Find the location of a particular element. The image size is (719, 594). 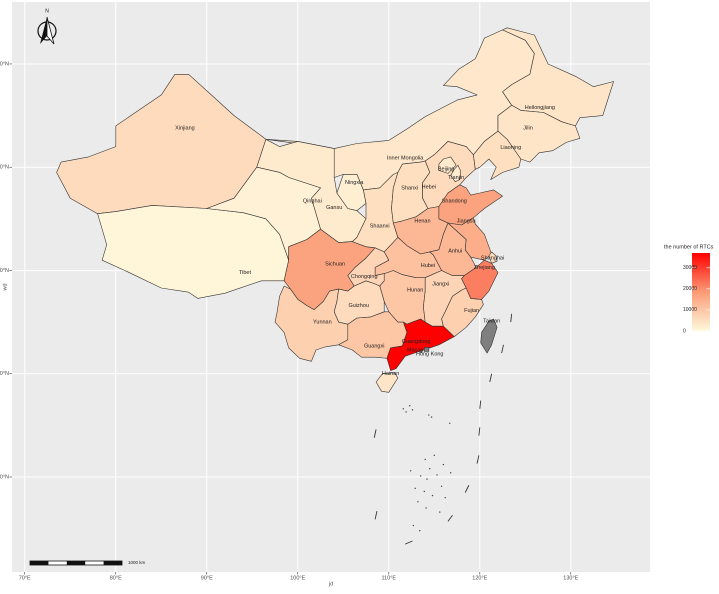

region-label: Shaanxi is located at coordinates (380, 227).